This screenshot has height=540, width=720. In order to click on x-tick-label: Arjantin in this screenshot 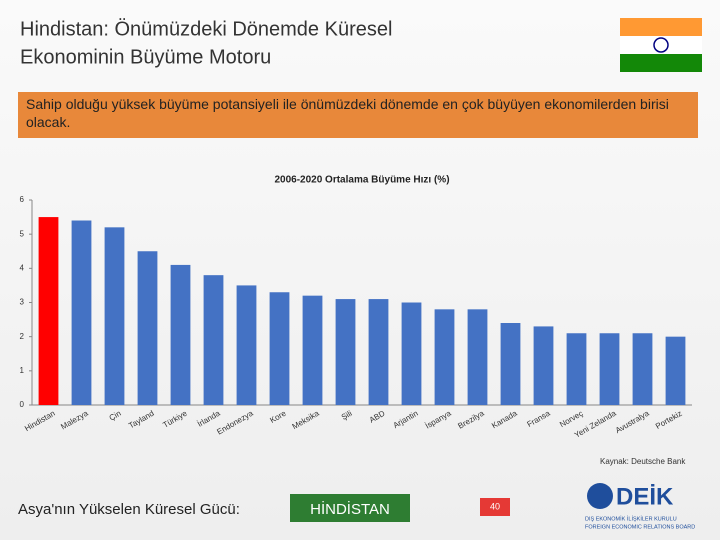, I will do `click(406, 419)`.